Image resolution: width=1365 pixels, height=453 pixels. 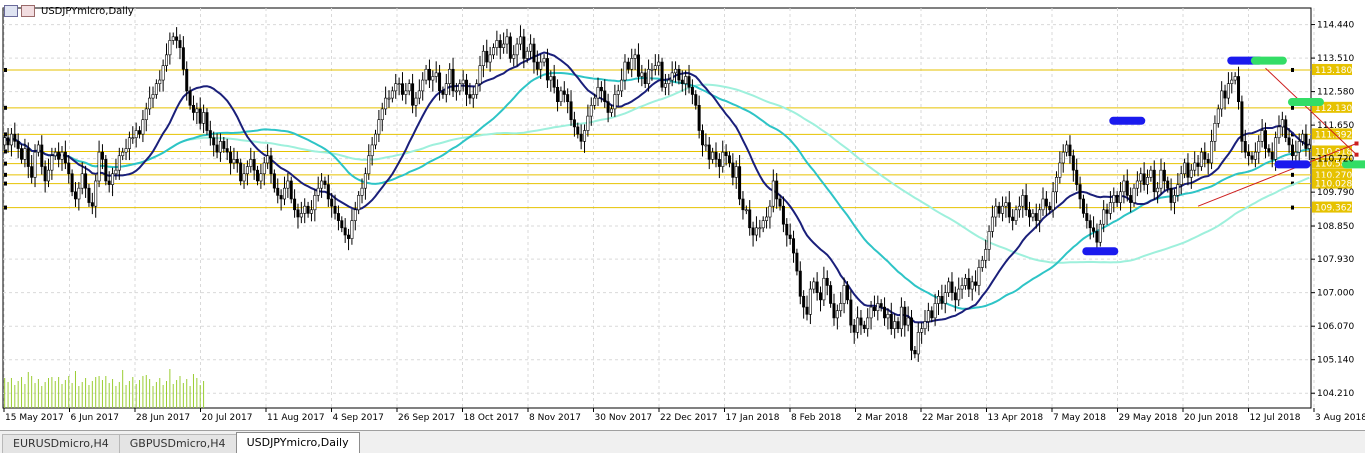 What do you see at coordinates (163, 418) in the screenshot?
I see `x-tick-label: 28 Jun 2017` at bounding box center [163, 418].